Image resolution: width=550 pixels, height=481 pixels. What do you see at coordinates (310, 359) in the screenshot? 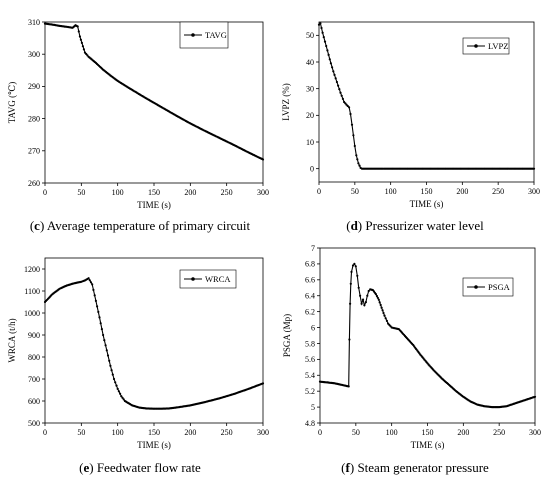
I see `y-tick-label: 5.6` at bounding box center [310, 359].